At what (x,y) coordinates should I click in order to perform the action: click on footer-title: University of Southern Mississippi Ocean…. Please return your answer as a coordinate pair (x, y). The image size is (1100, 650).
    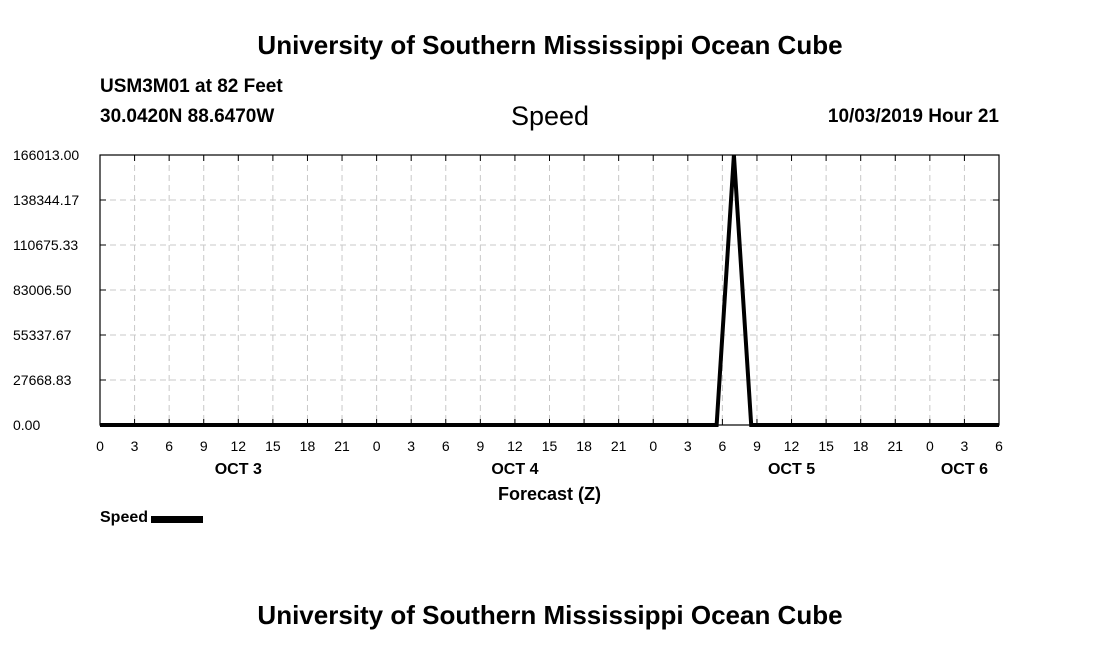
    Looking at the image, I should click on (550, 615).